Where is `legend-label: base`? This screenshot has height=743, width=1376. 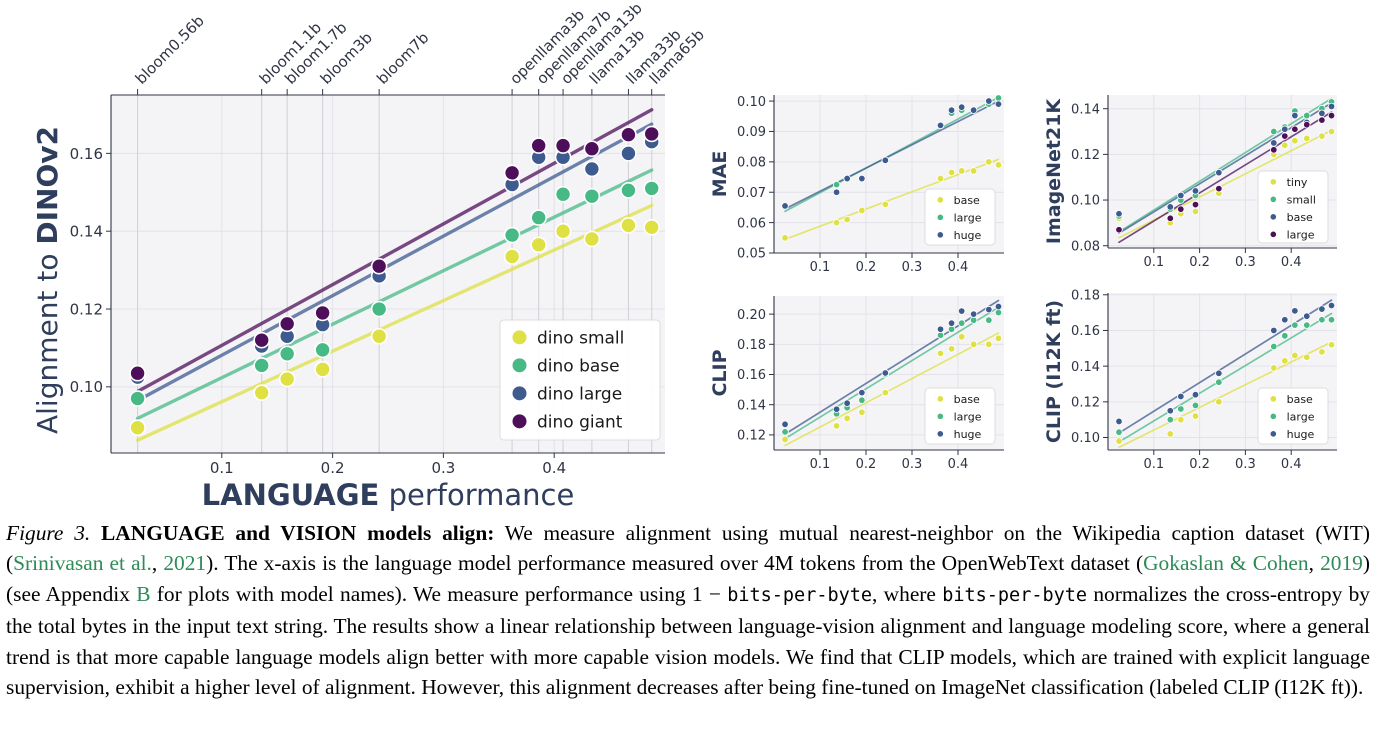 legend-label: base is located at coordinates (1300, 399).